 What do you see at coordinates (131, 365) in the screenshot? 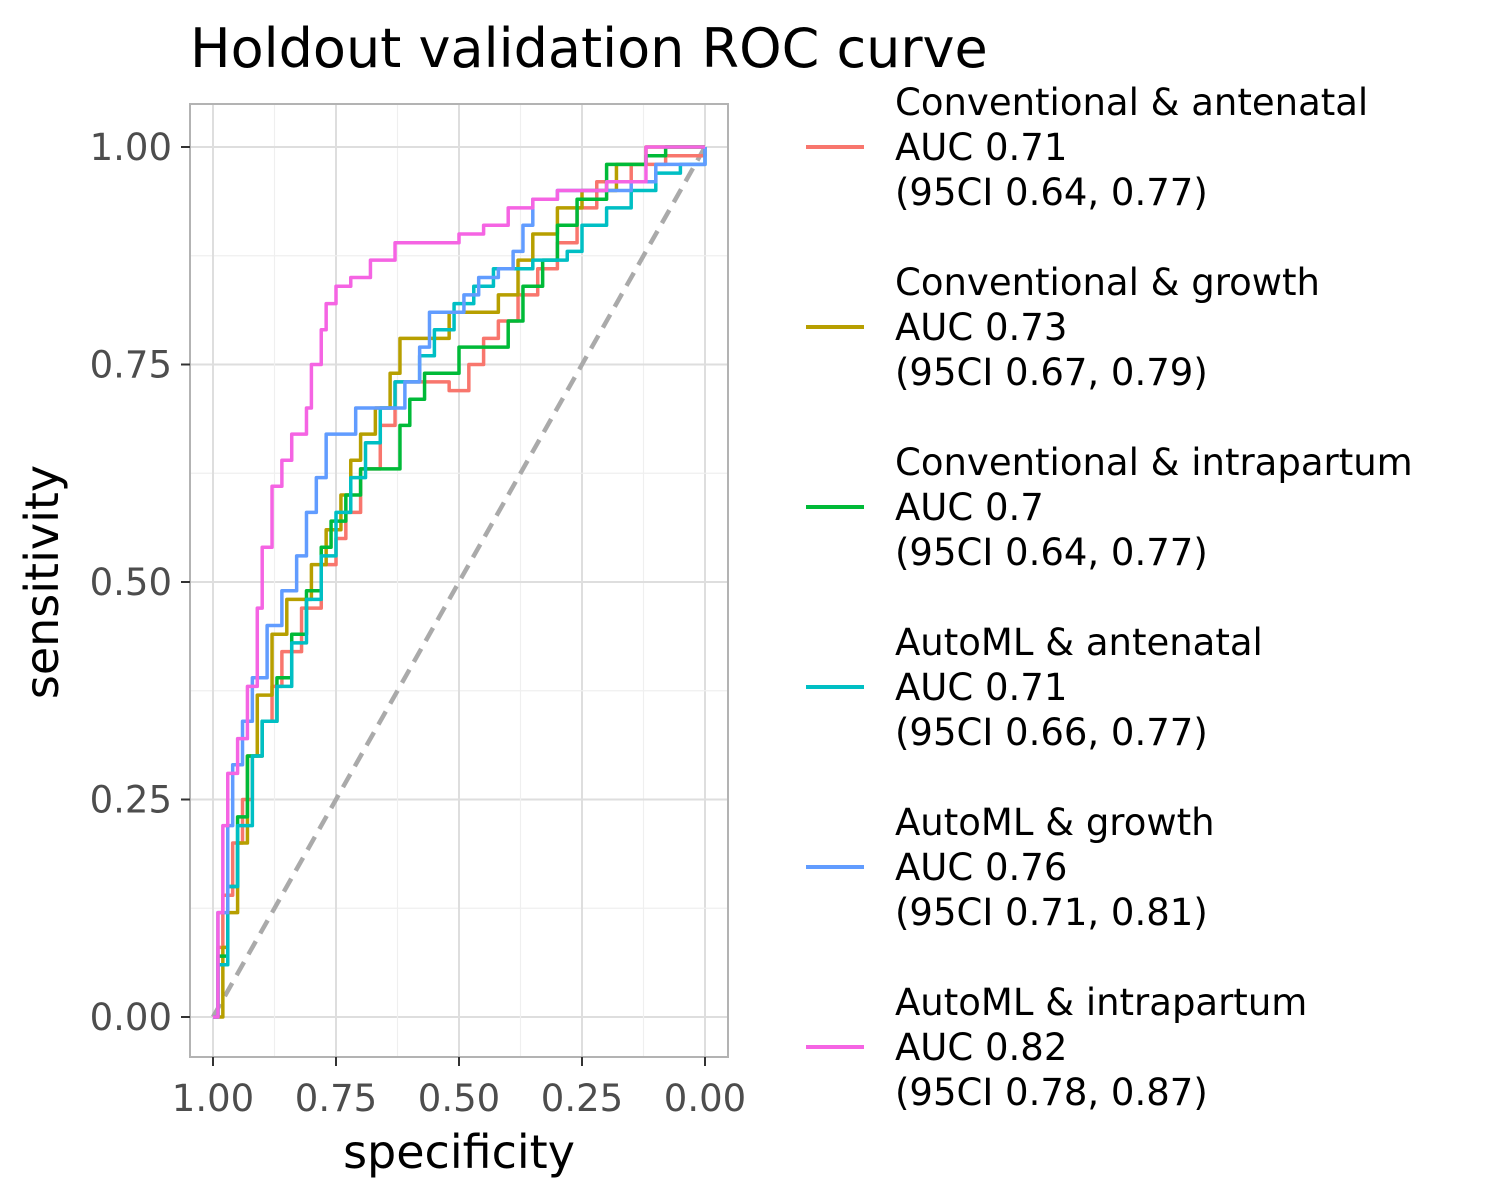
I see `y-tick-label: 0.75` at bounding box center [131, 365].